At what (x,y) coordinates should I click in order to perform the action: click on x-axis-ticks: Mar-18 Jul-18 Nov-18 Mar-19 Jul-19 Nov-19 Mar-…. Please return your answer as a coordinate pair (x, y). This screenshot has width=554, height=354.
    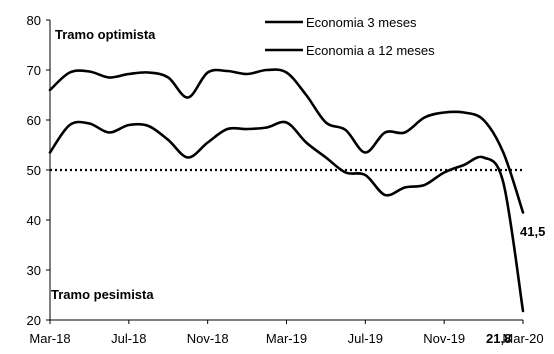
    Looking at the image, I should click on (286, 333).